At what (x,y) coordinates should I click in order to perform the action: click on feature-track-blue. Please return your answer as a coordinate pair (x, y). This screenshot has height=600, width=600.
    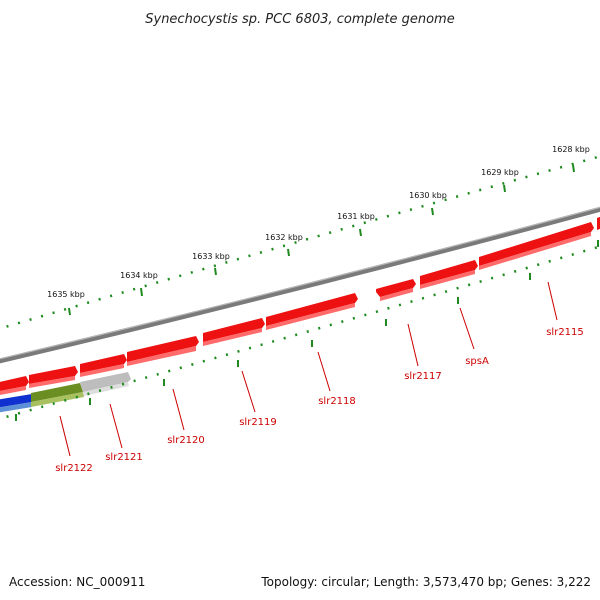
    Looking at the image, I should click on (16, 403).